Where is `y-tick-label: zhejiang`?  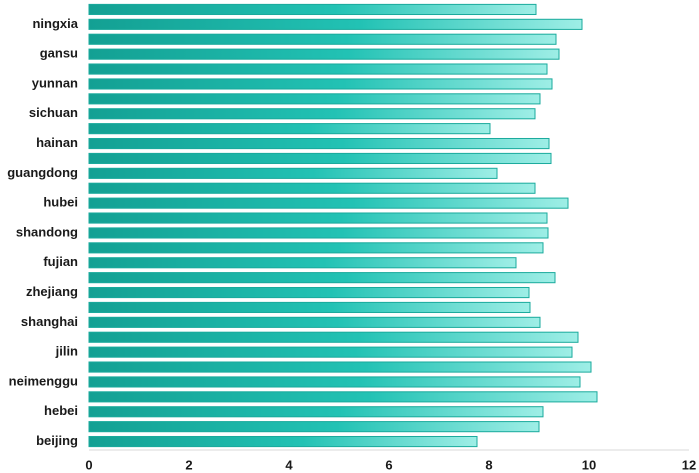 y-tick-label: zhejiang is located at coordinates (52, 291).